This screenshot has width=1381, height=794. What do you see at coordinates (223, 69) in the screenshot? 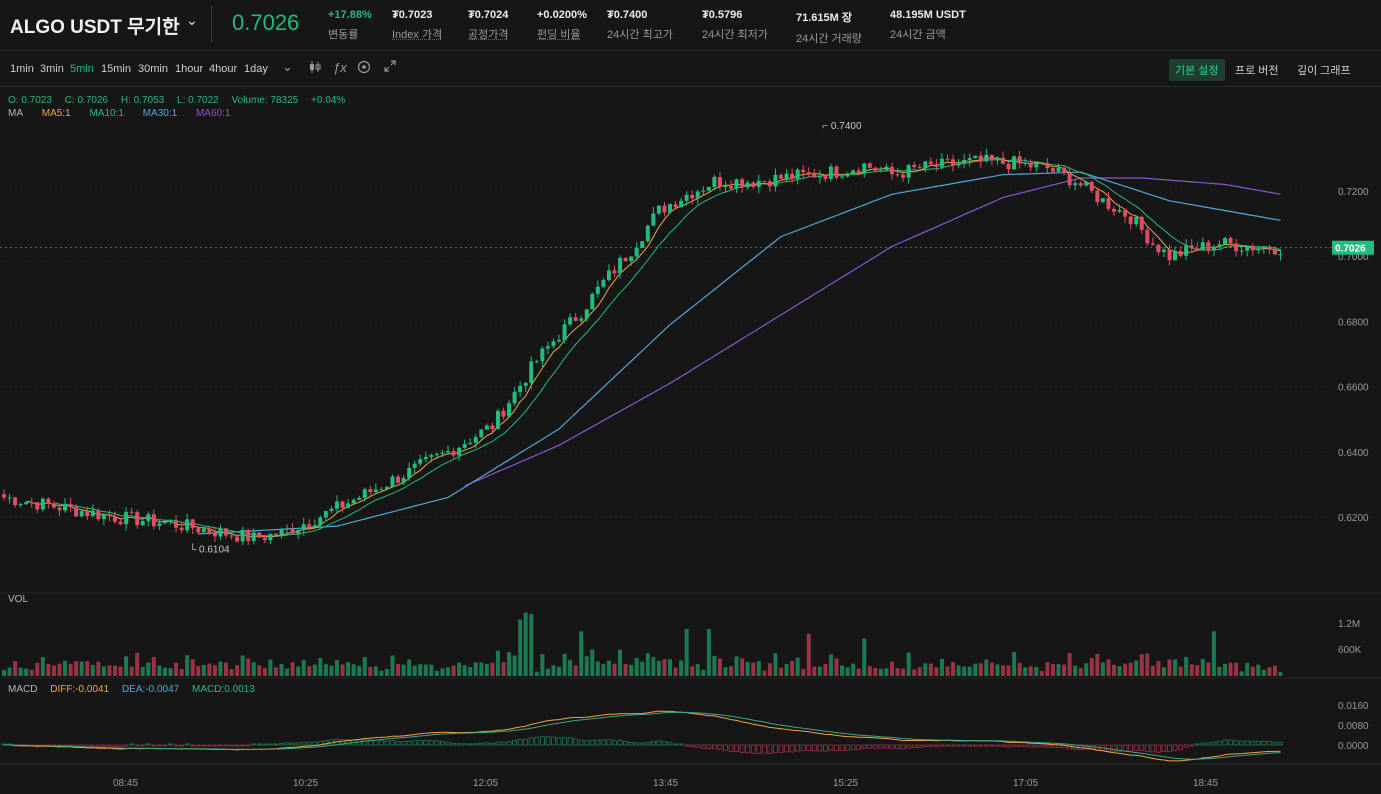
I see `timeframe-4hour: 4hour` at bounding box center [223, 69].